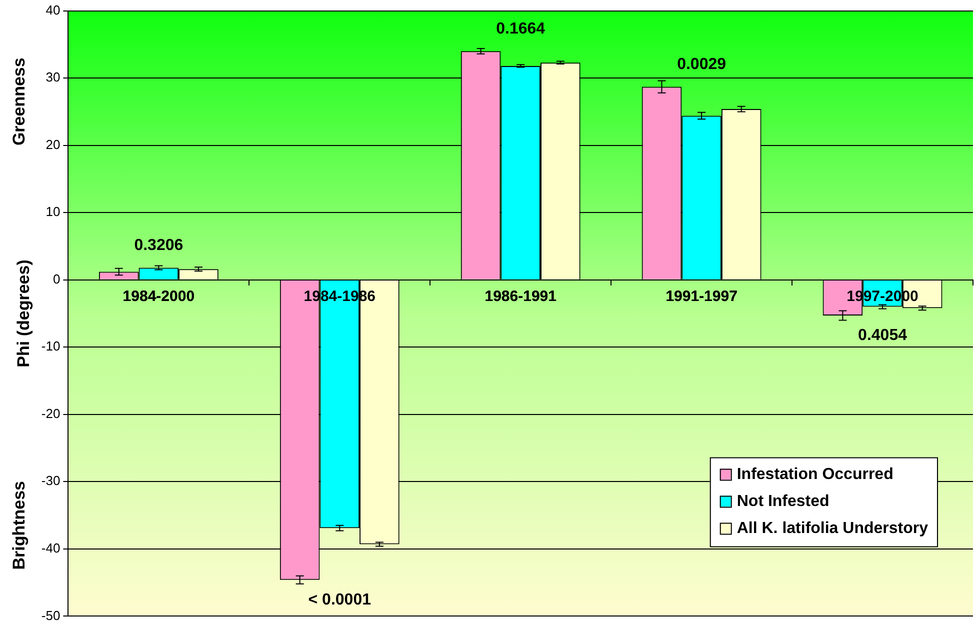 This screenshot has height=627, width=975. I want to click on annotation: 0.1664, so click(521, 29).